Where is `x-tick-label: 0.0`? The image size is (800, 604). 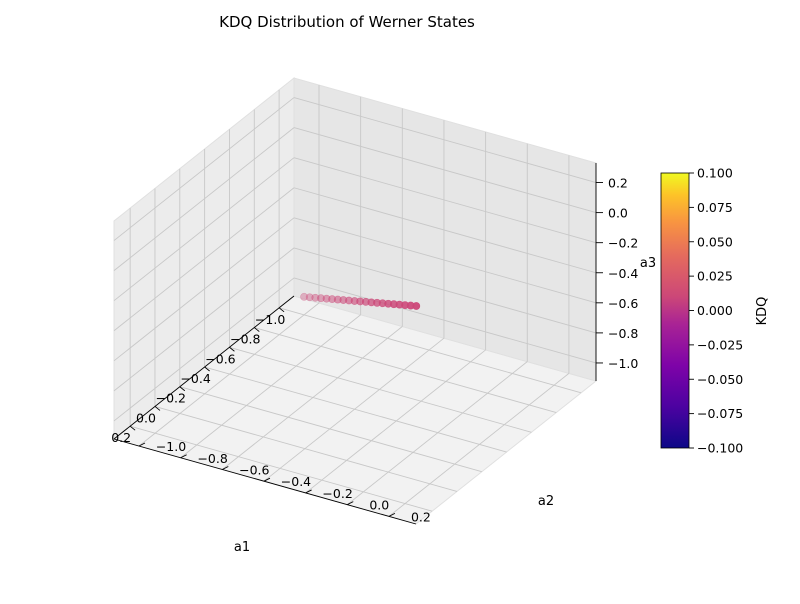 x-tick-label: 0.0 is located at coordinates (146, 417).